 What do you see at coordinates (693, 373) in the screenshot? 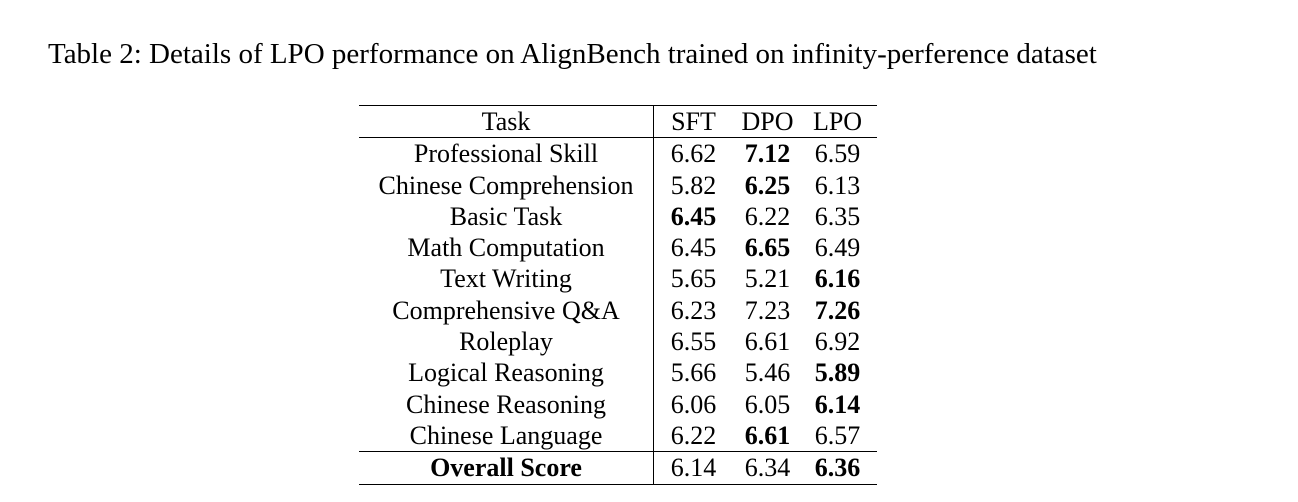
I see `sft-score: 5.66` at bounding box center [693, 373].